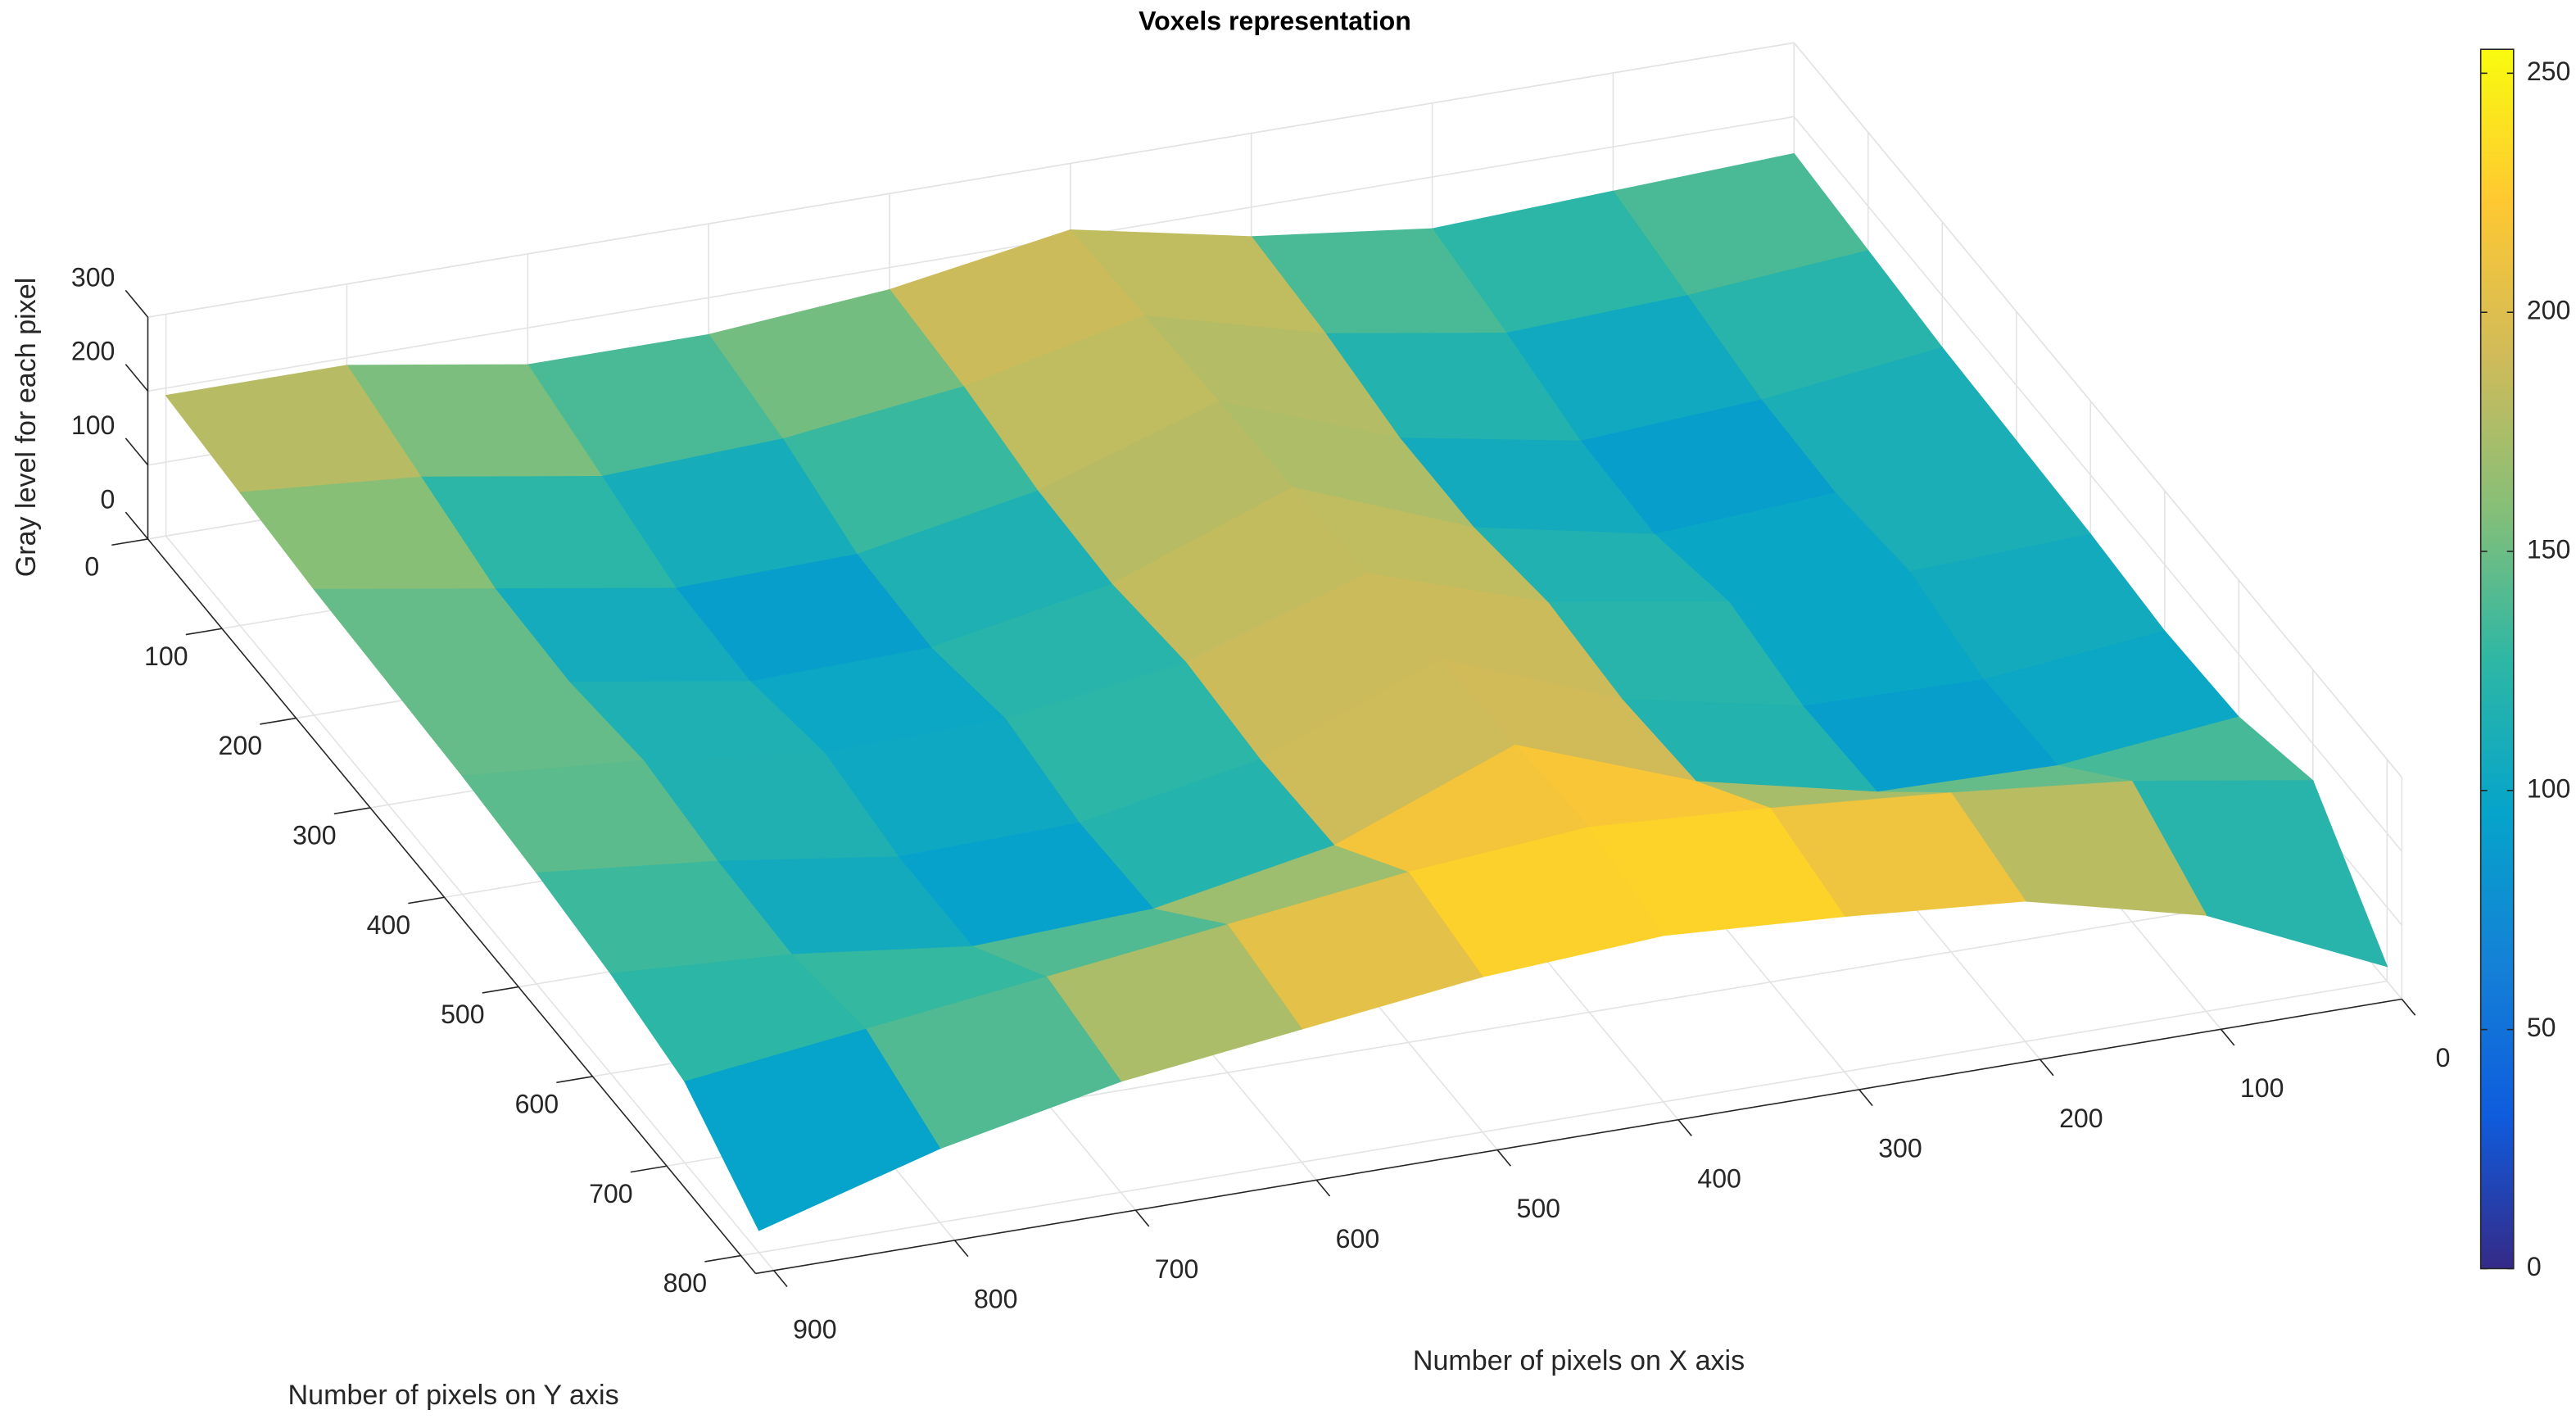 The width and height of the screenshot is (2576, 1419). Describe the element at coordinates (2081, 1118) in the screenshot. I see `x-tick-label: 200` at that location.